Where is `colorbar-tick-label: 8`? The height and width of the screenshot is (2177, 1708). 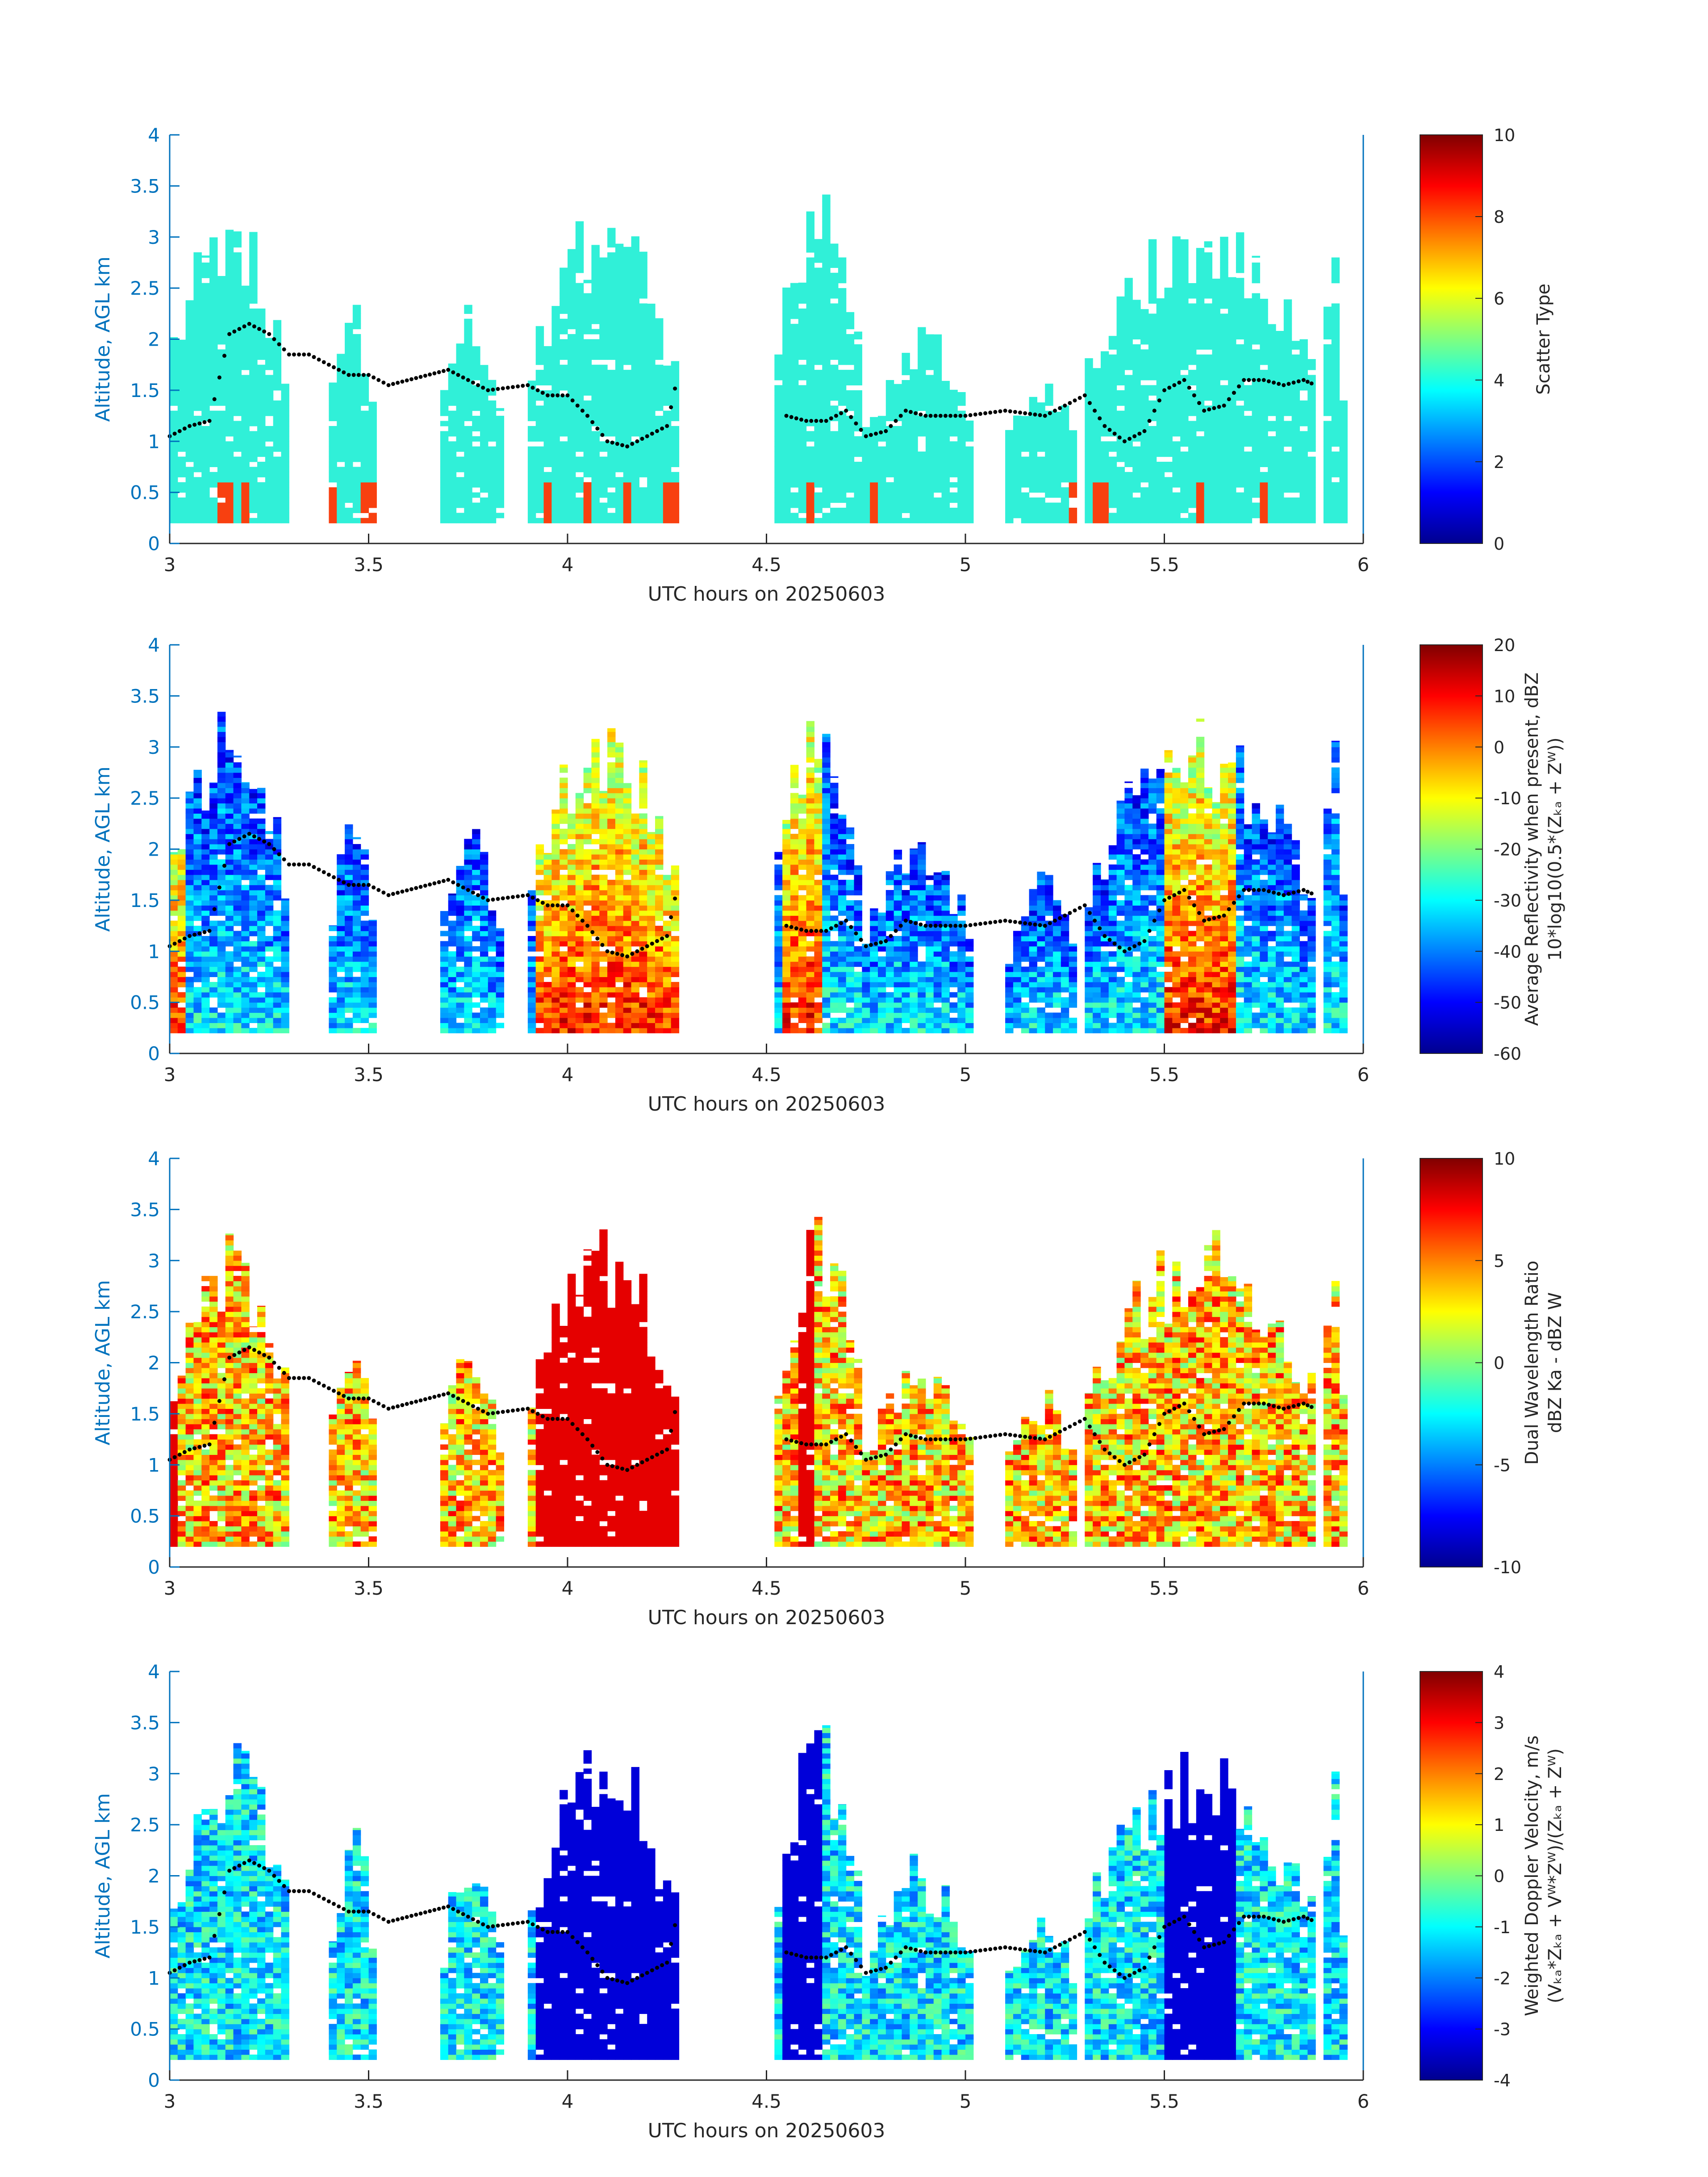 colorbar-tick-label: 8 is located at coordinates (1499, 217).